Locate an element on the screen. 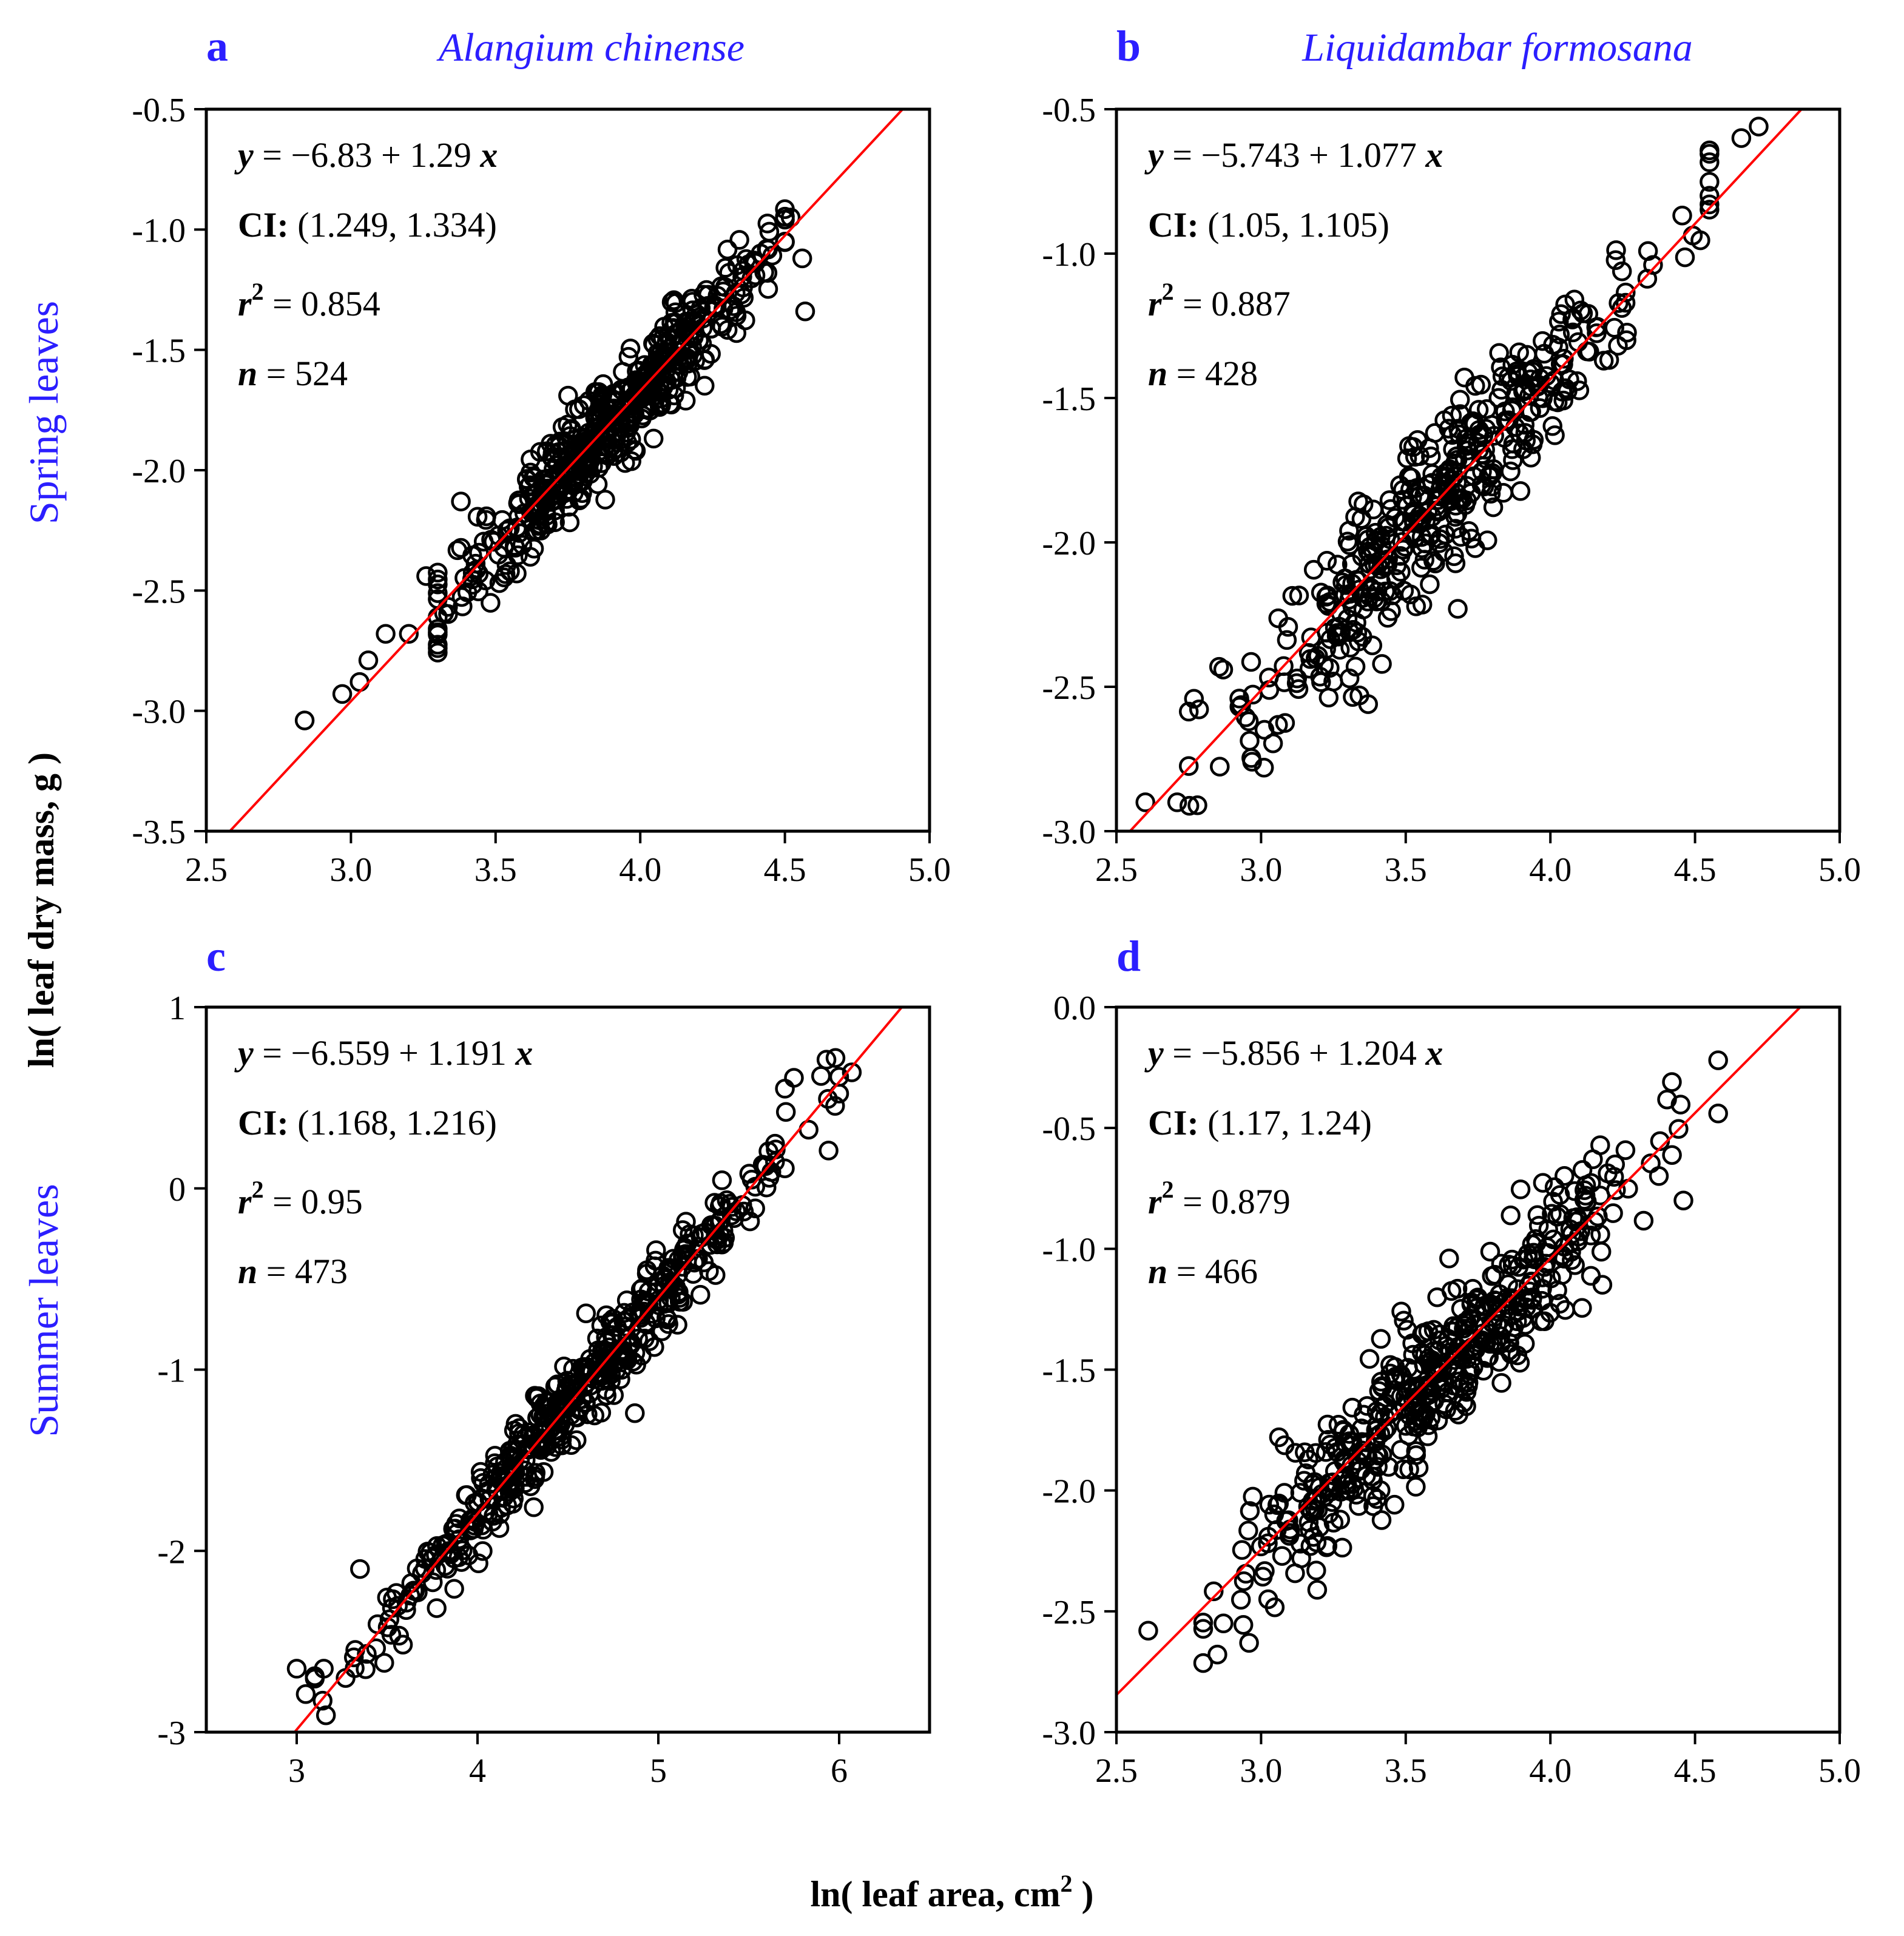  x-axis-title-sup: 2 is located at coordinates (1067, 1884).